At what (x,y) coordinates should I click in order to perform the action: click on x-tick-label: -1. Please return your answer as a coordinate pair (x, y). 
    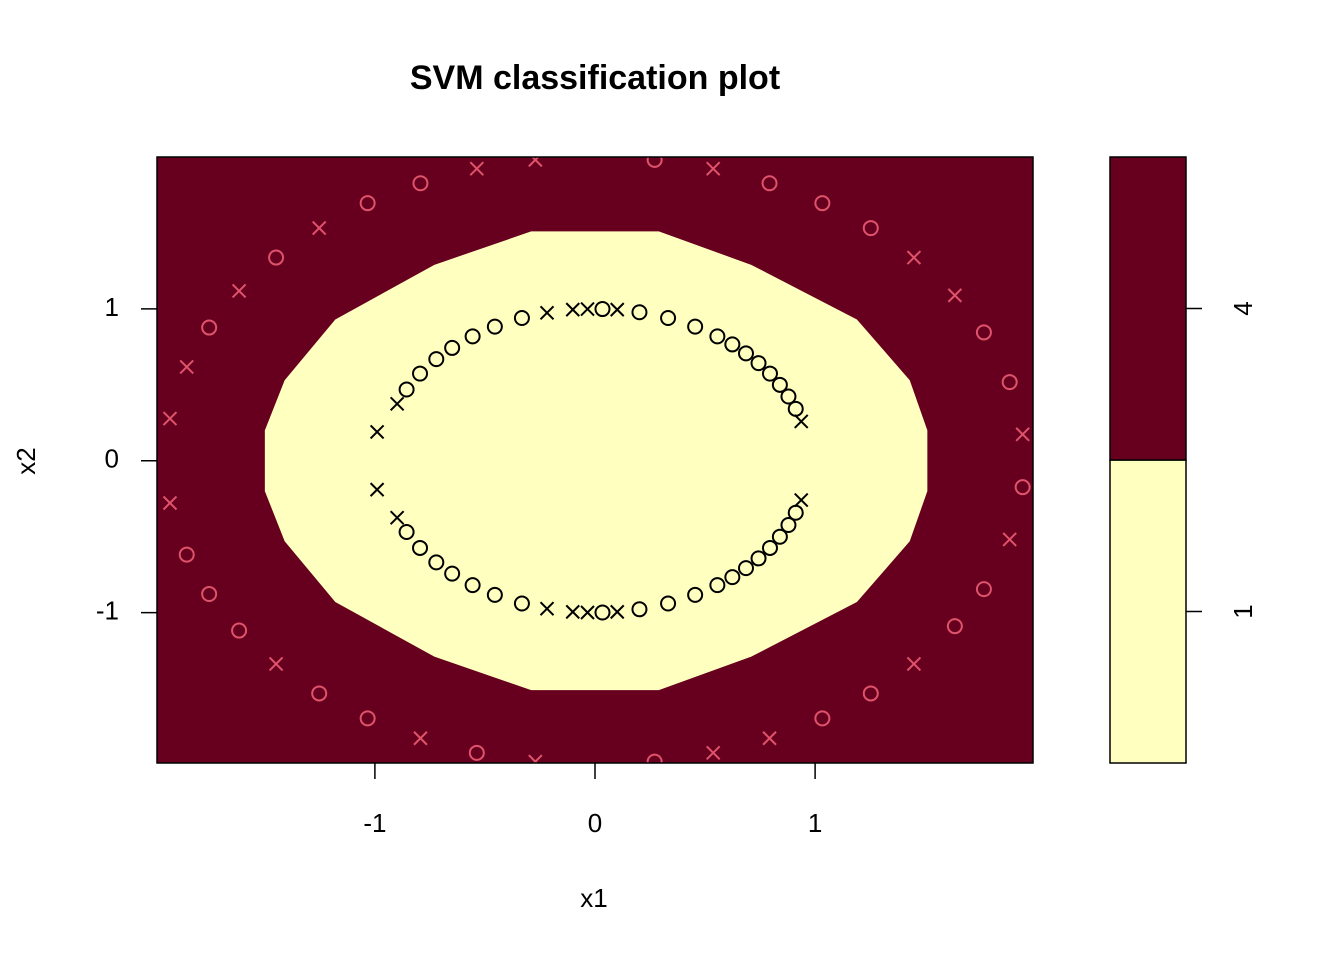
    Looking at the image, I should click on (374, 823).